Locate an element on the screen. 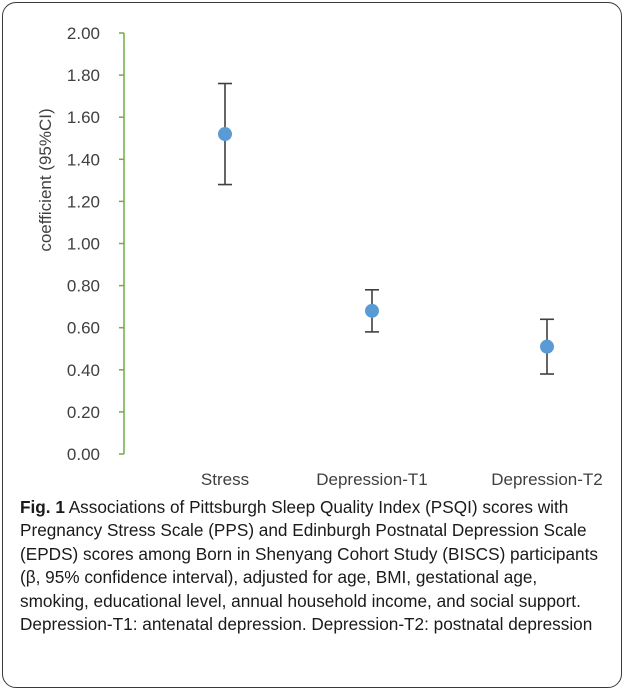 The image size is (627, 693). x-tick-label: Depression-T2 is located at coordinates (547, 479).